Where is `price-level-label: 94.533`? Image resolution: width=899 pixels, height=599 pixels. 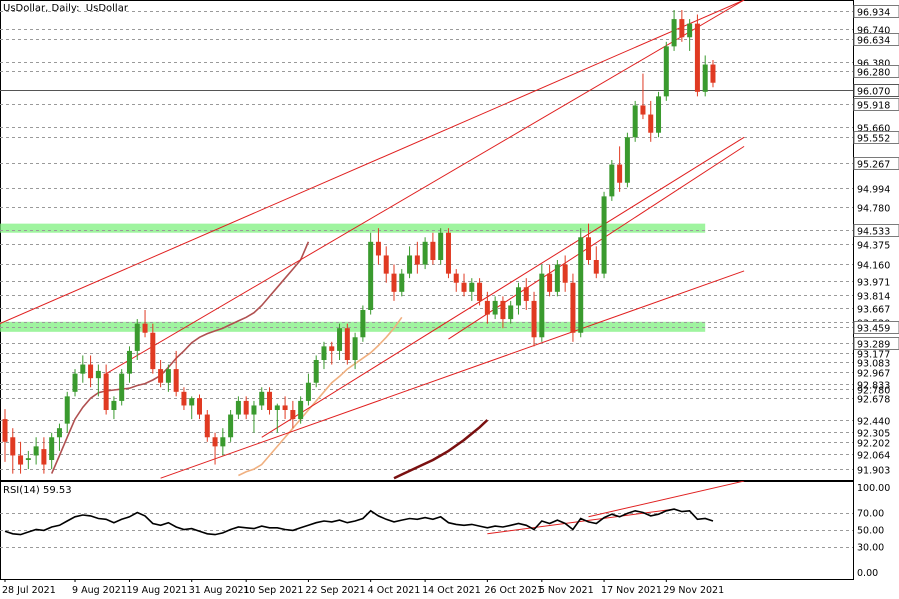 price-level-label: 94.533 is located at coordinates (873, 232).